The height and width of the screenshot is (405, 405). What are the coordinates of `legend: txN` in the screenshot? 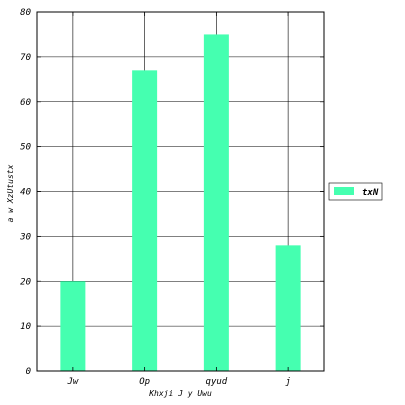 It's located at (355, 191).